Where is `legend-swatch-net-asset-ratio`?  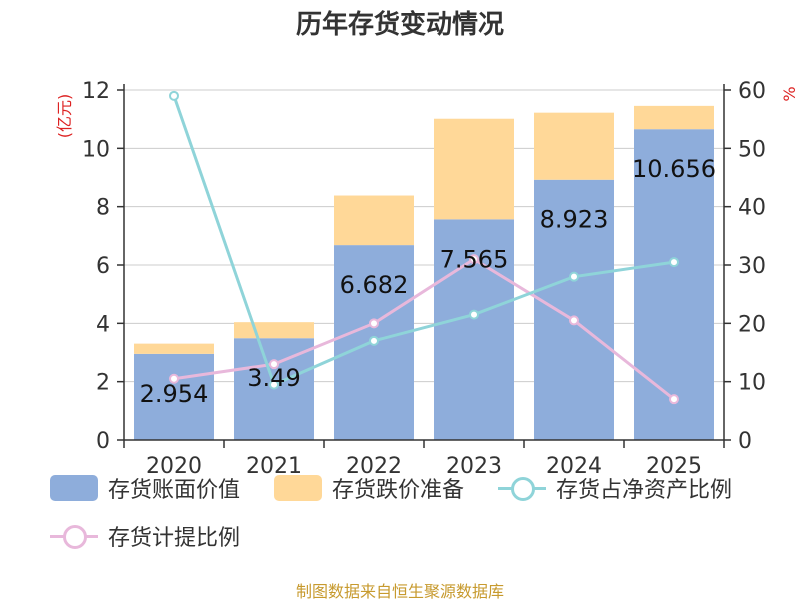
legend-swatch-net-asset-ratio is located at coordinates (522, 488).